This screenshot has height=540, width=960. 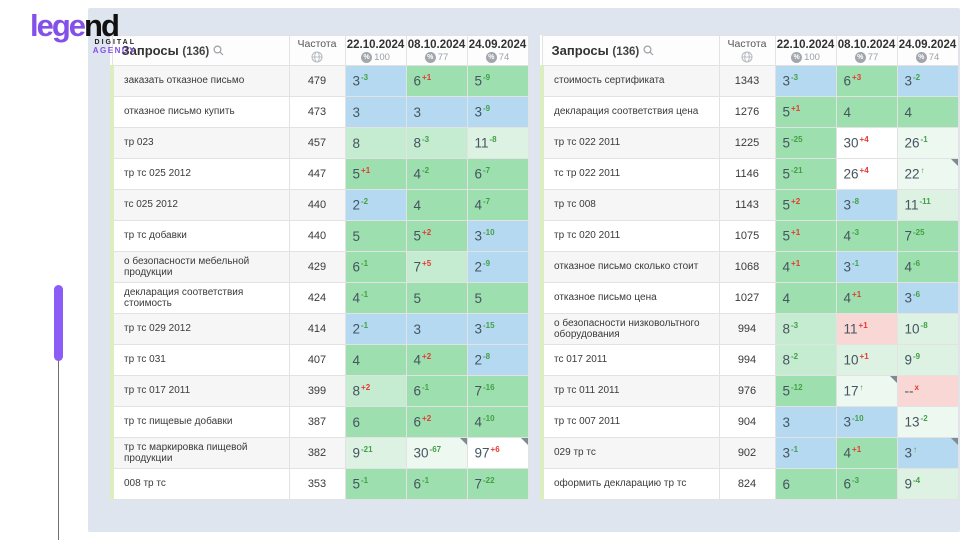 I want to click on position-cell: 4-6, so click(x=927, y=267).